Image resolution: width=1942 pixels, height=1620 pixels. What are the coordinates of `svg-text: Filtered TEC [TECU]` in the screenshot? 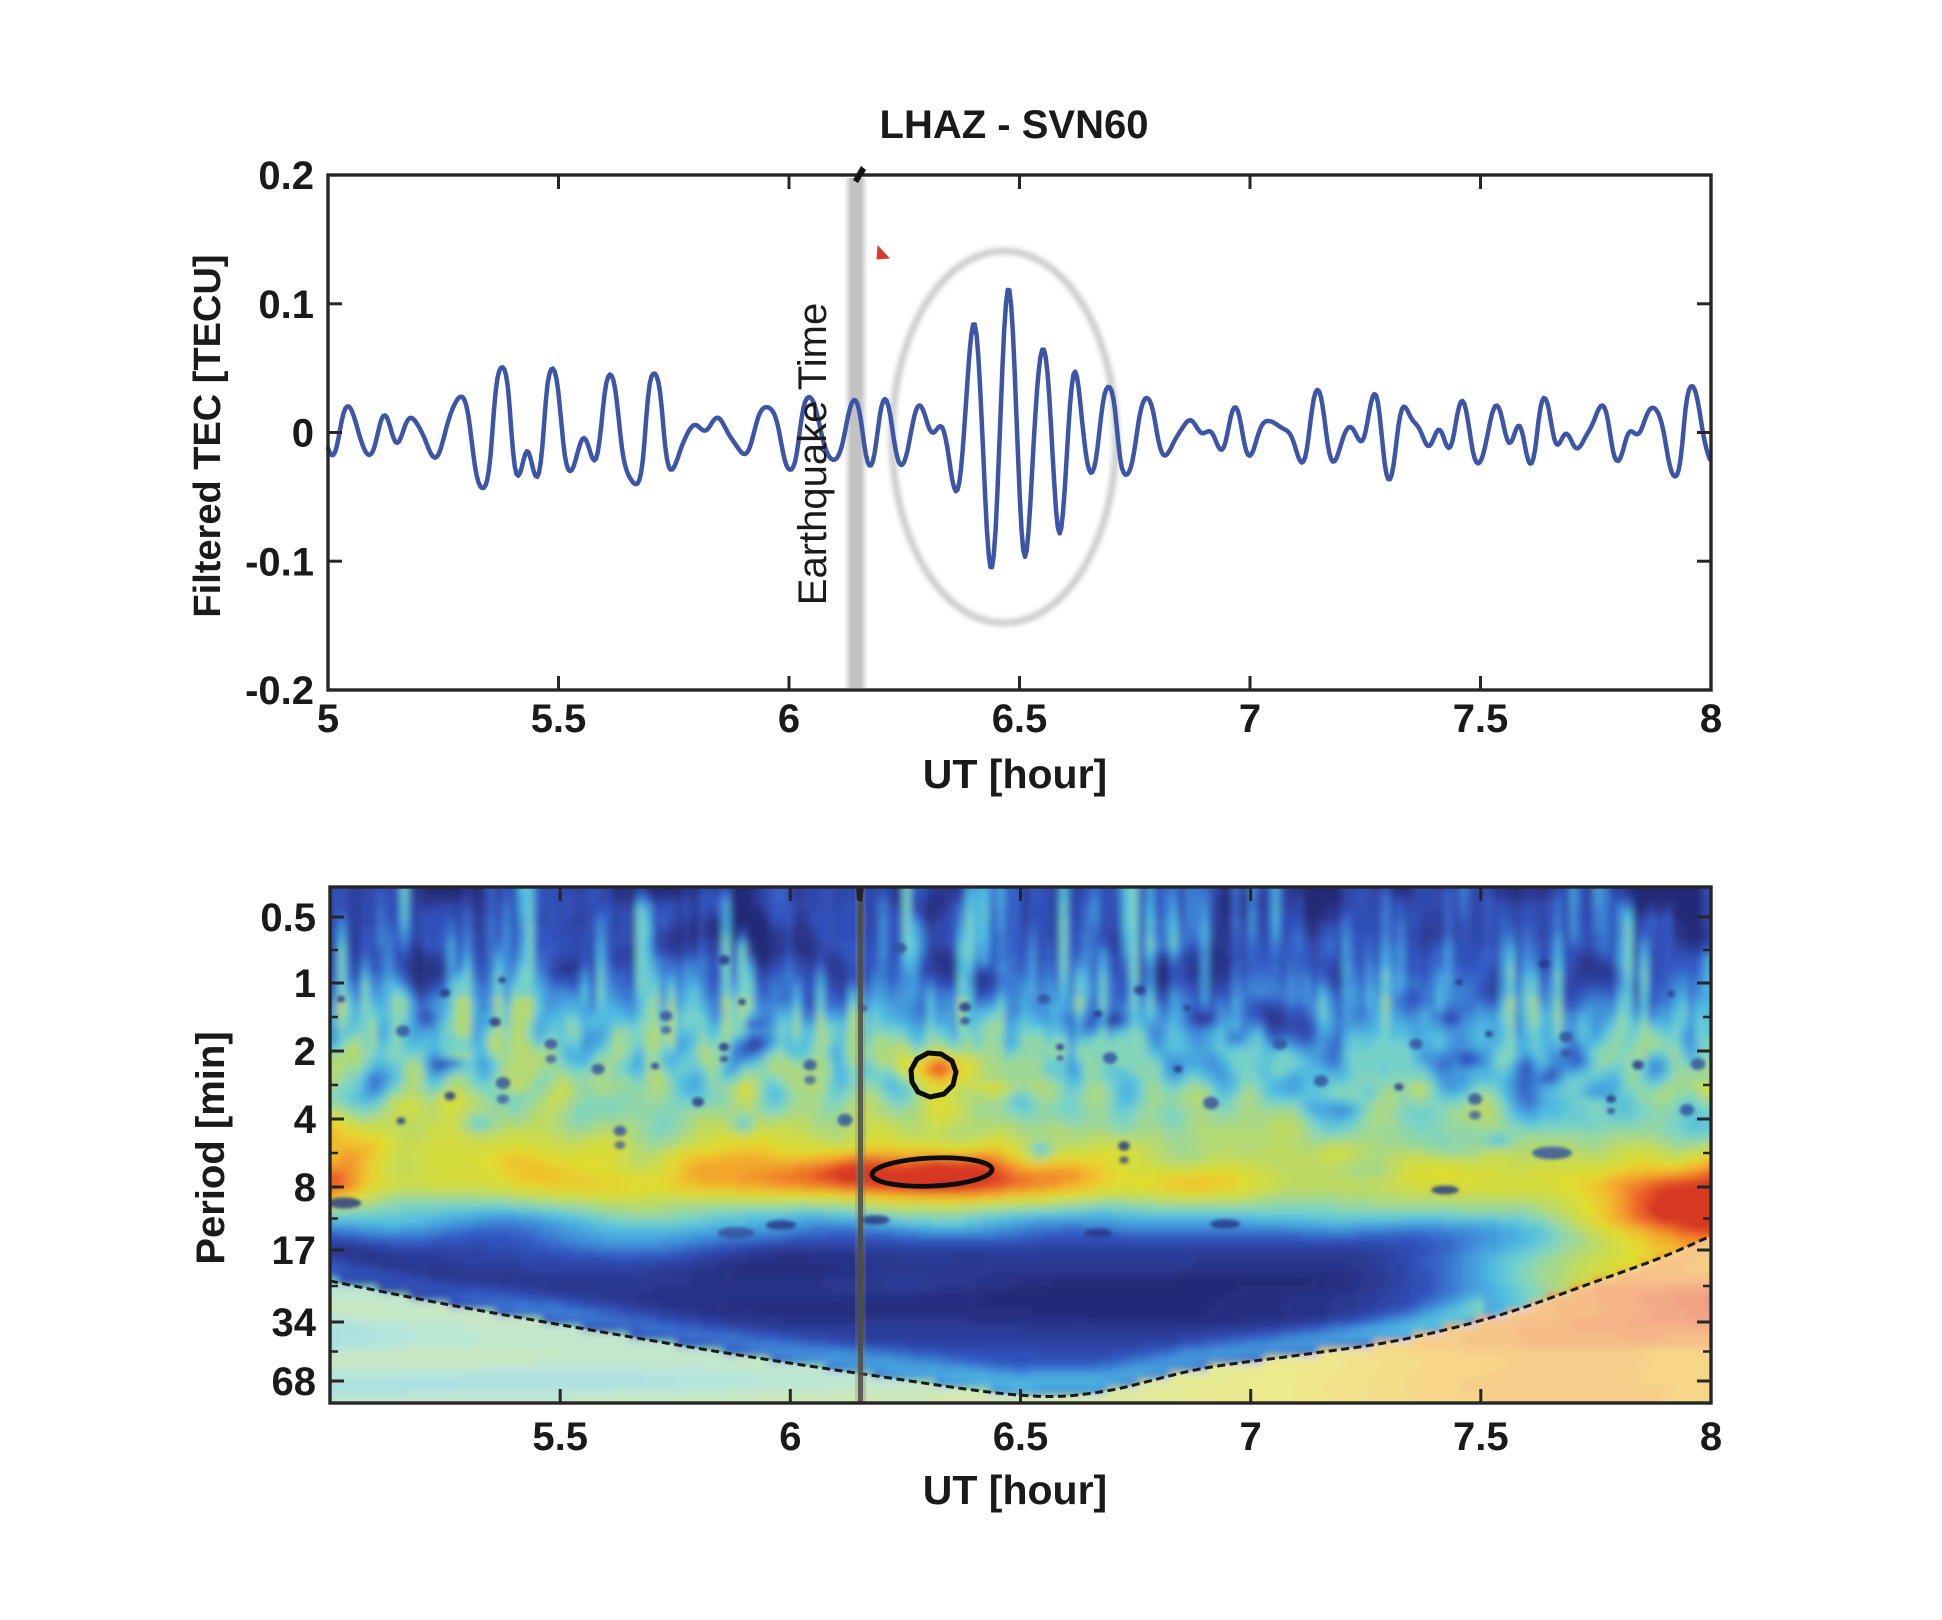 It's located at (208, 435).